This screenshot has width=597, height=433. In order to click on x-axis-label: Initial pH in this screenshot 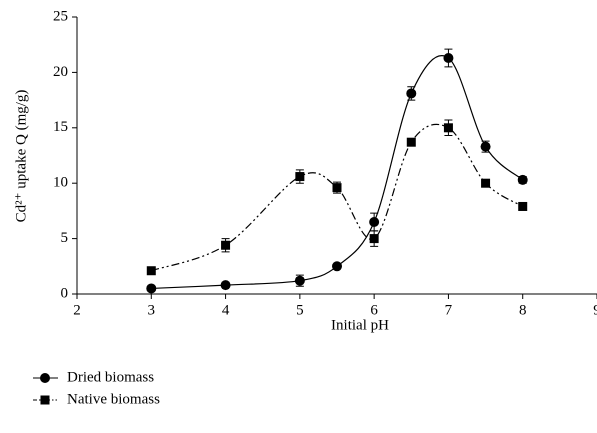, I will do `click(360, 325)`.